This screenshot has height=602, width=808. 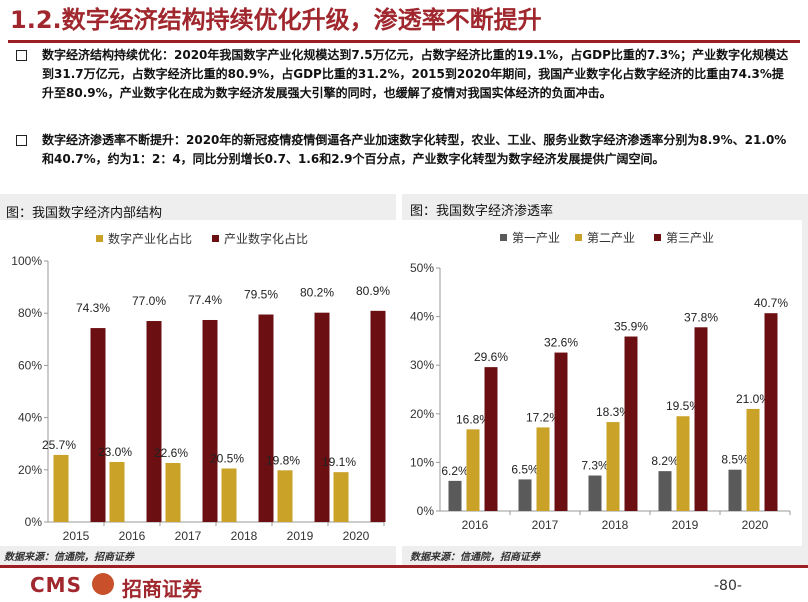 What do you see at coordinates (205, 300) in the screenshot?
I see `data-label: 77.4%` at bounding box center [205, 300].